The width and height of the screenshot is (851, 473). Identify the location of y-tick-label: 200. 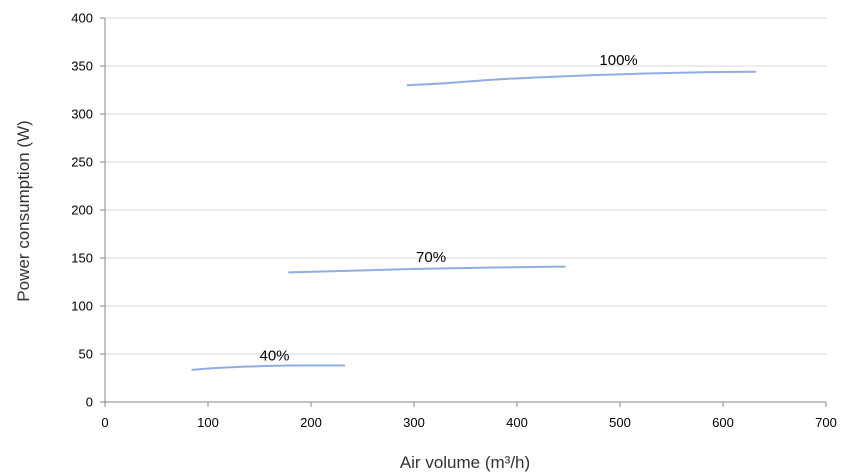
(82, 210).